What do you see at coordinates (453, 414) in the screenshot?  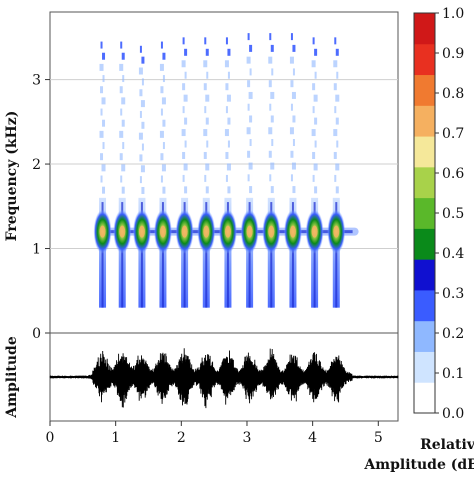 I see `colorbar-tick-label: 0.0` at bounding box center [453, 414].